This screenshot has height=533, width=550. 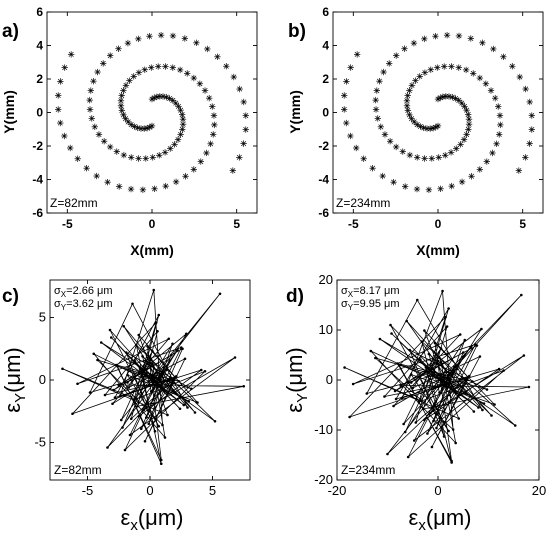 I want to click on spiral-markers-b, so click(x=438, y=112).